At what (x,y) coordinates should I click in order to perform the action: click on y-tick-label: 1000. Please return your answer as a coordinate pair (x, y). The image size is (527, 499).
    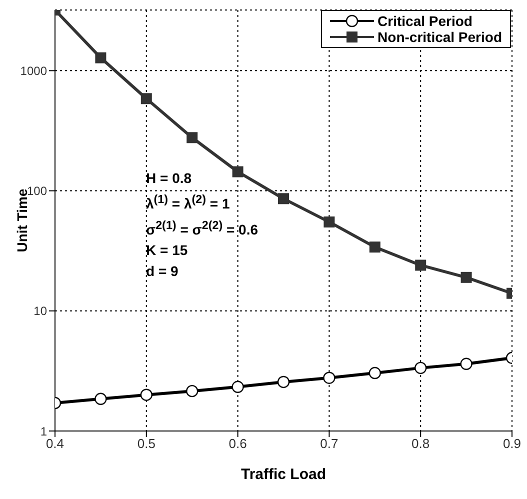
    Looking at the image, I should click on (34, 71).